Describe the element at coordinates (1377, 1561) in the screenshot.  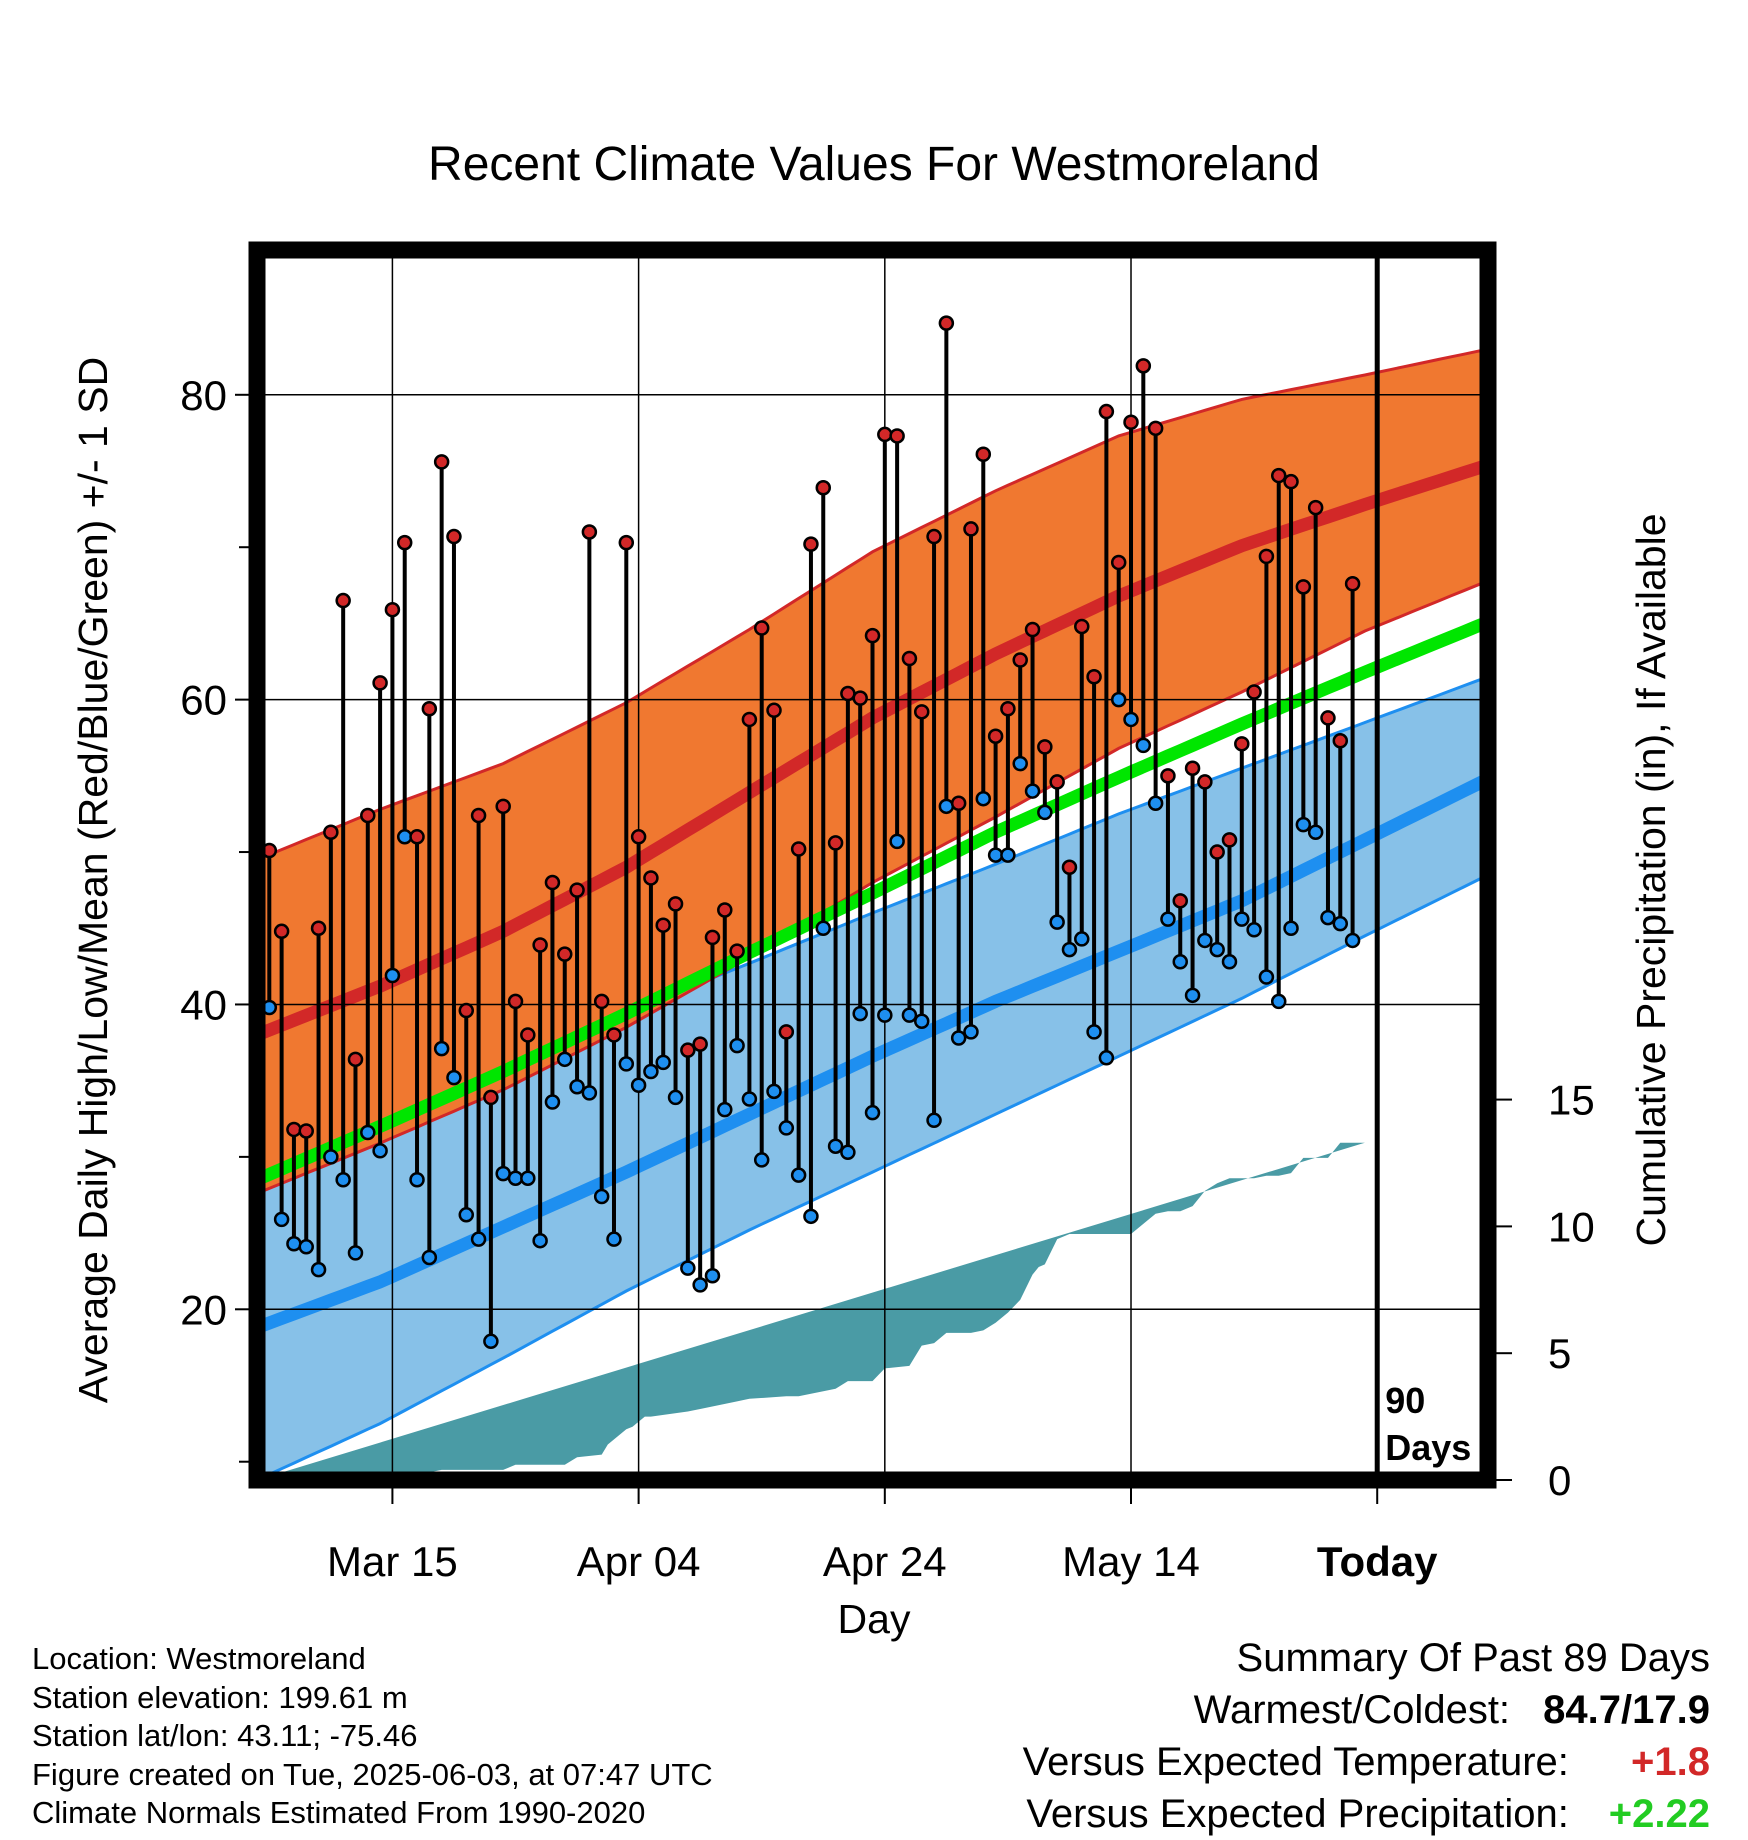
I see `x-tick-label: Today` at that location.